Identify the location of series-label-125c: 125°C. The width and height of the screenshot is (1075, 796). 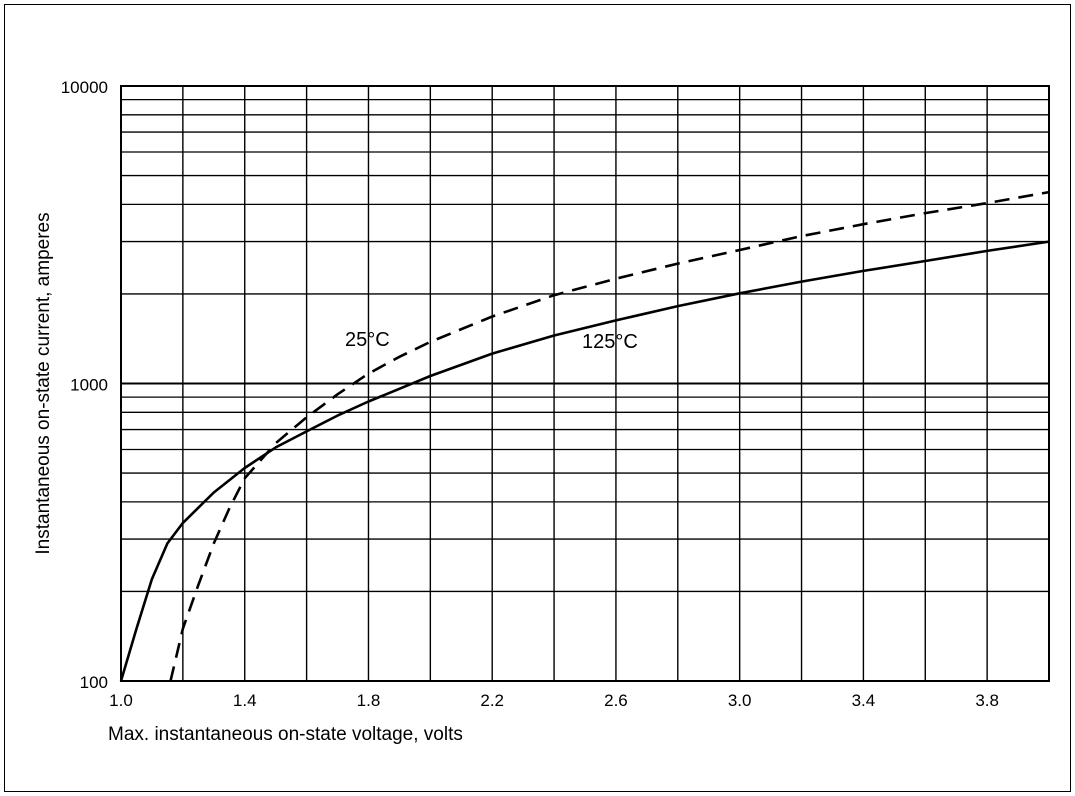
(610, 342).